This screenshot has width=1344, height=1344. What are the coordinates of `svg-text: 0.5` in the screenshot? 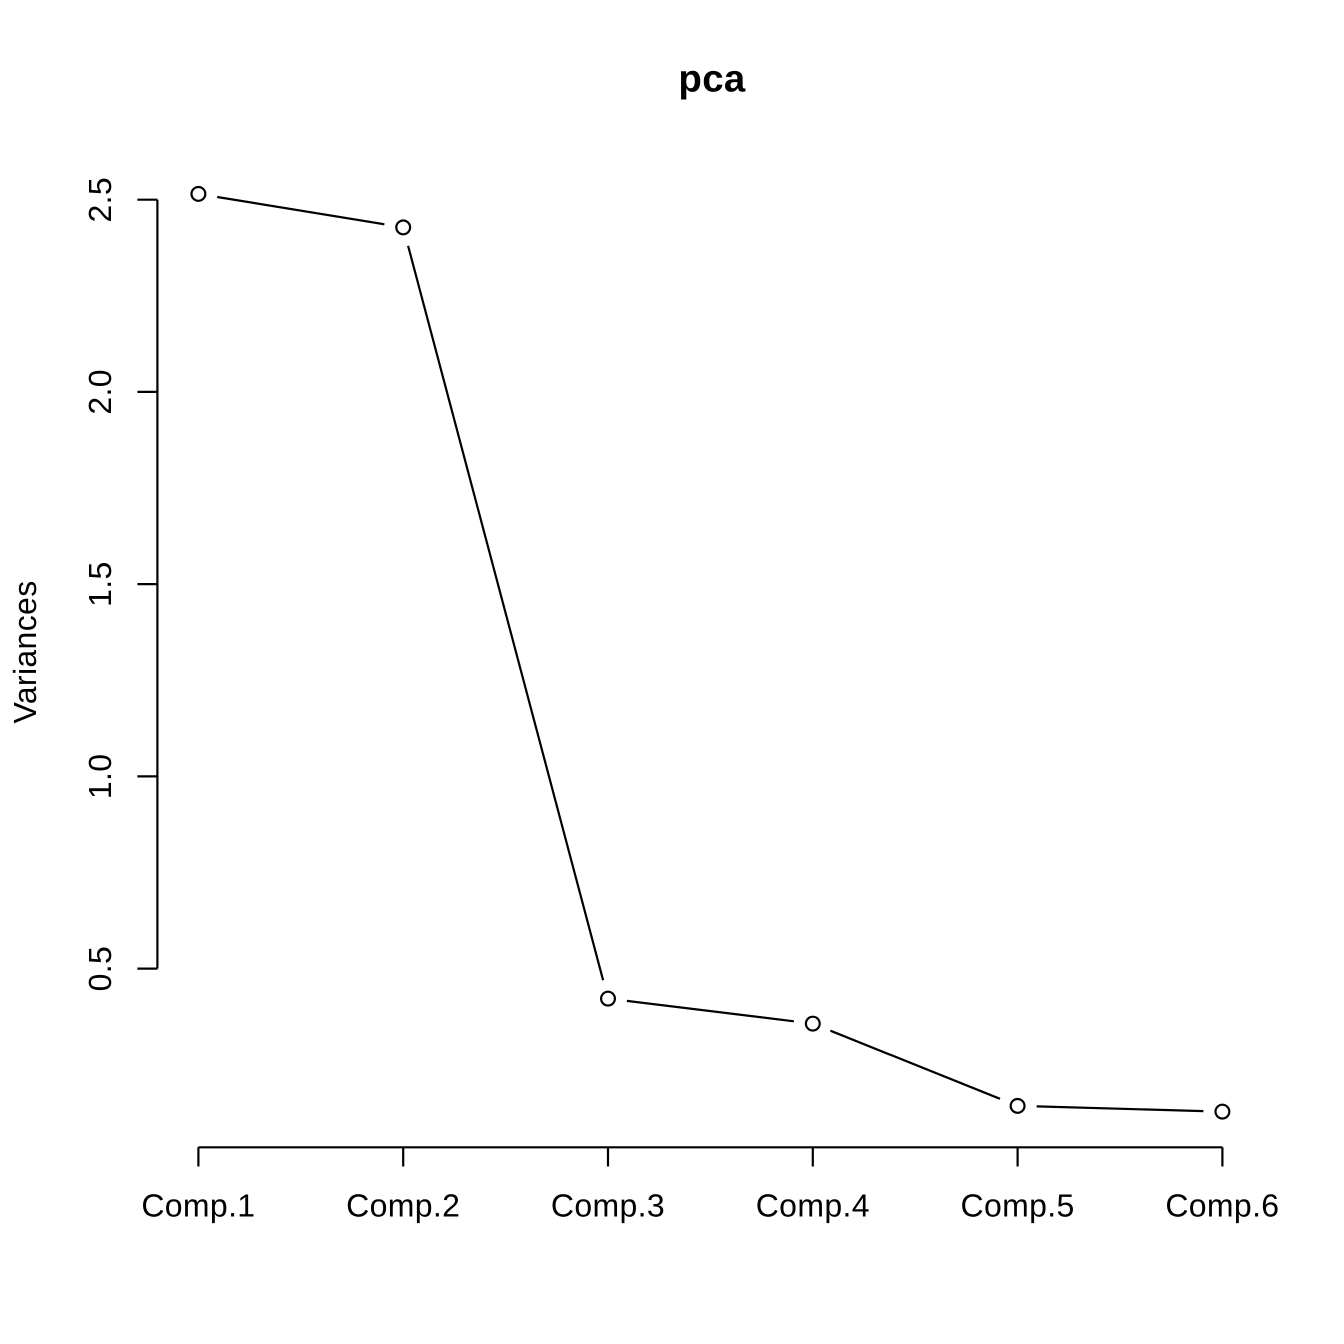 It's located at (100, 969).